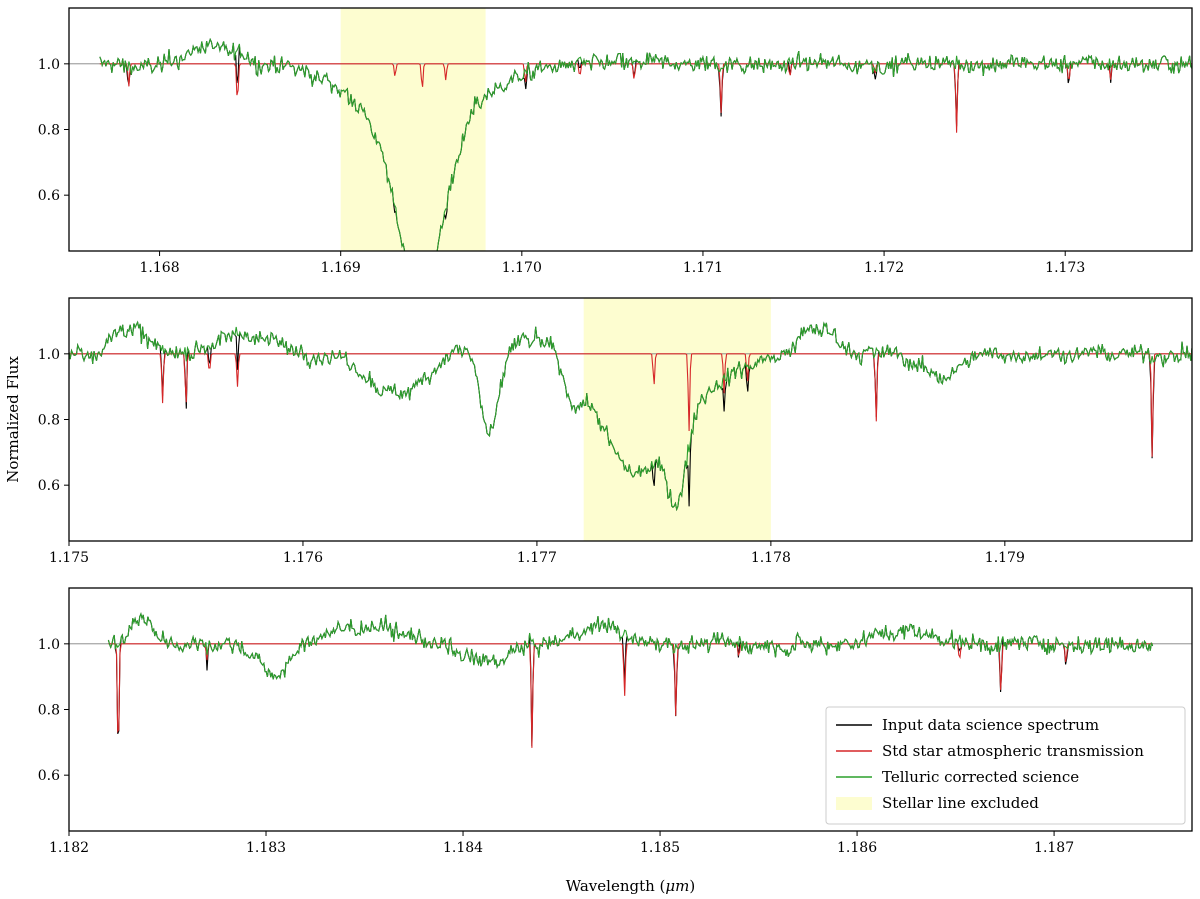 This screenshot has width=1200, height=899. Describe the element at coordinates (960, 803) in the screenshot. I see `legend-label-excluded: Stellar line excluded` at that location.